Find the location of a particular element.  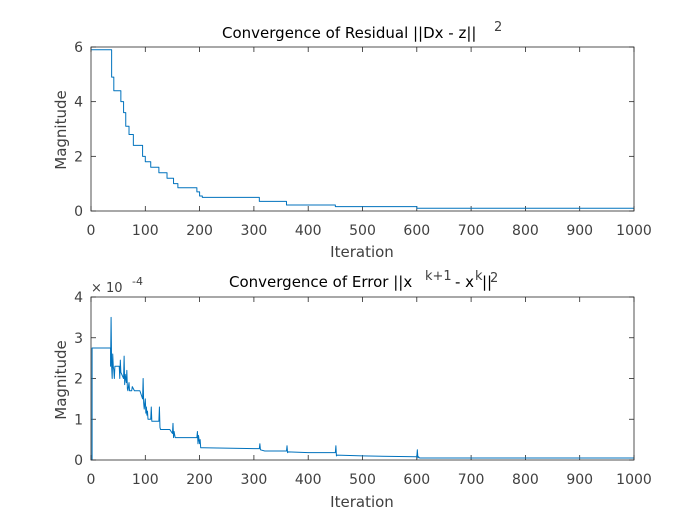

residual-plot-y-tick-label: 4 is located at coordinates (78, 103).